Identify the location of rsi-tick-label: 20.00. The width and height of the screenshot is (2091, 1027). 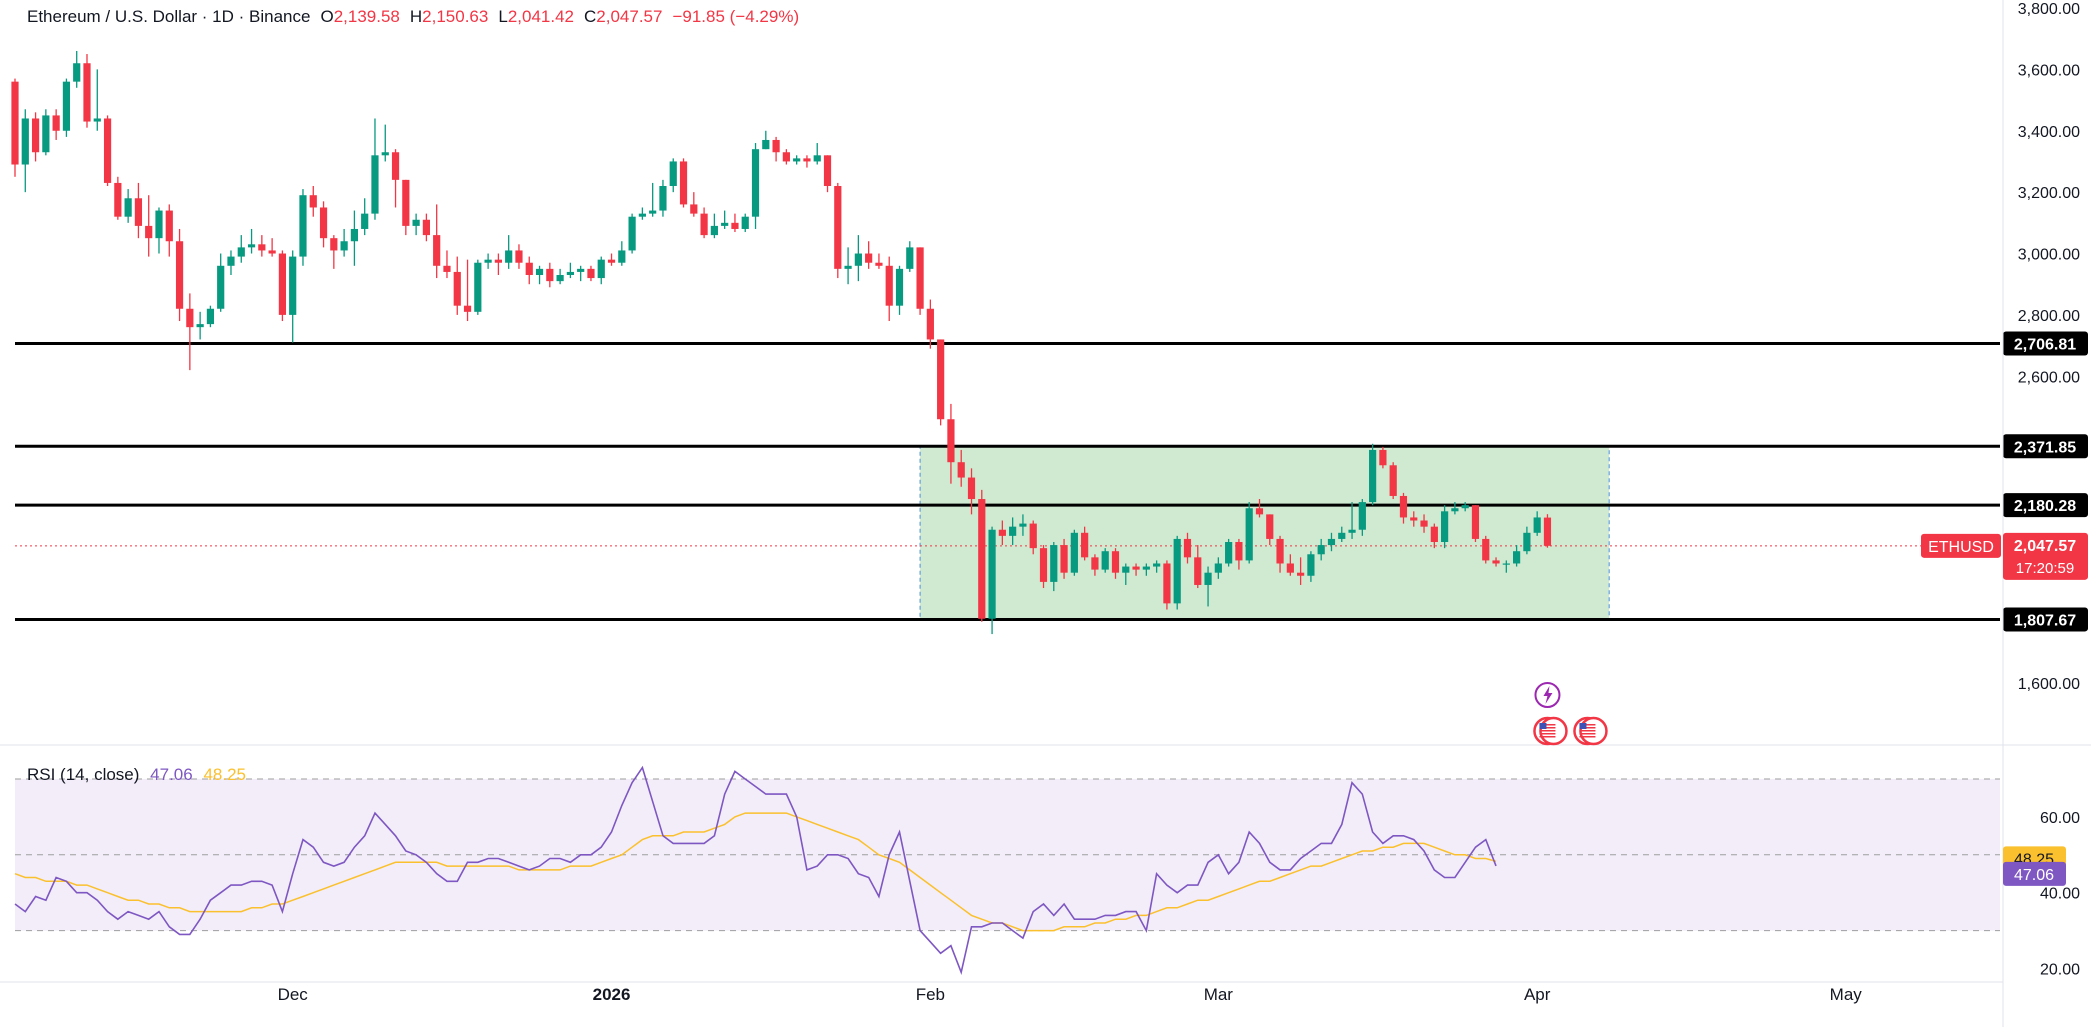
(2060, 969).